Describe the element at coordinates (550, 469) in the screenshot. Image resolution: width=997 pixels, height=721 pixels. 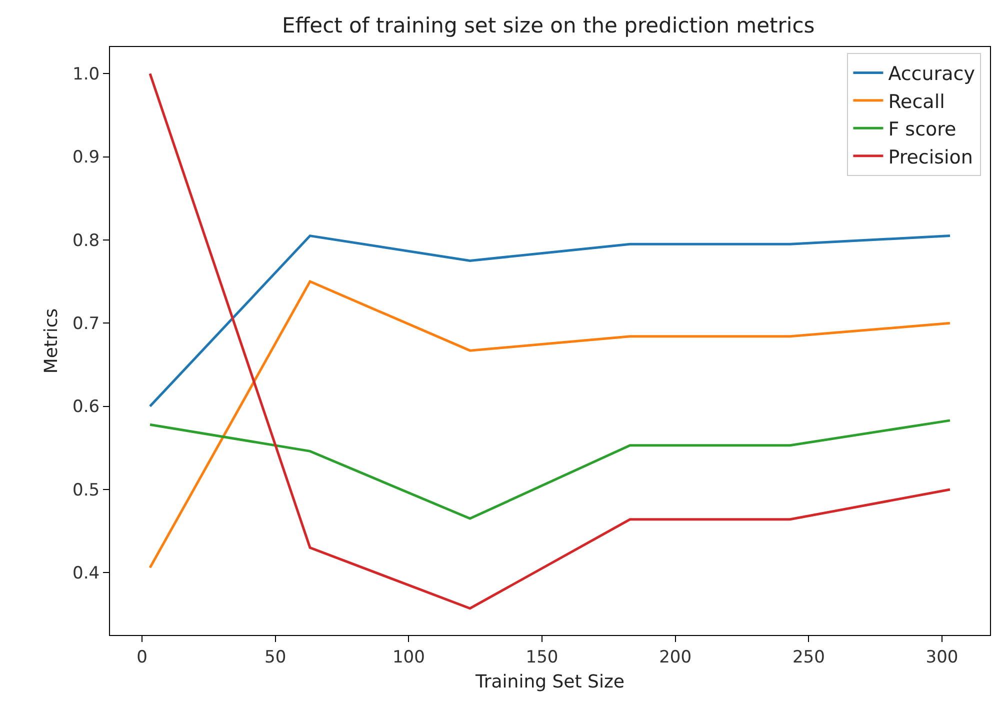
I see `line-series` at that location.